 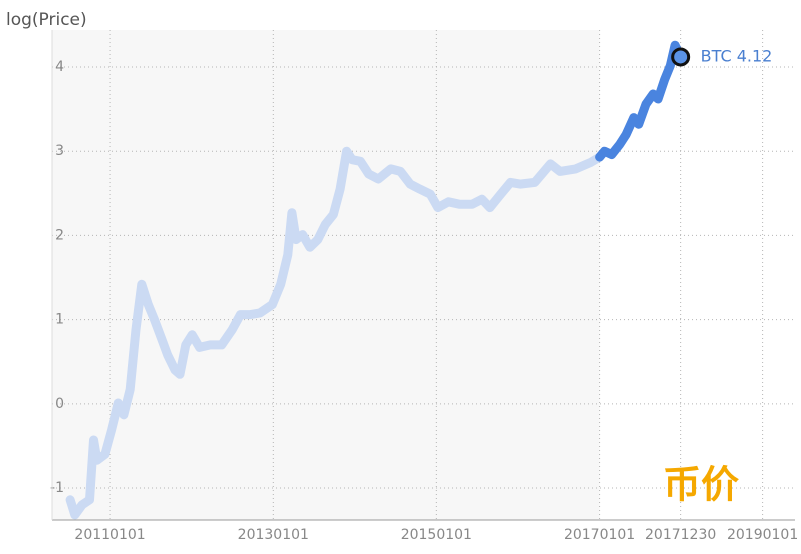 What do you see at coordinates (680, 535) in the screenshot?
I see `x-tick-label: 20171230` at bounding box center [680, 535].